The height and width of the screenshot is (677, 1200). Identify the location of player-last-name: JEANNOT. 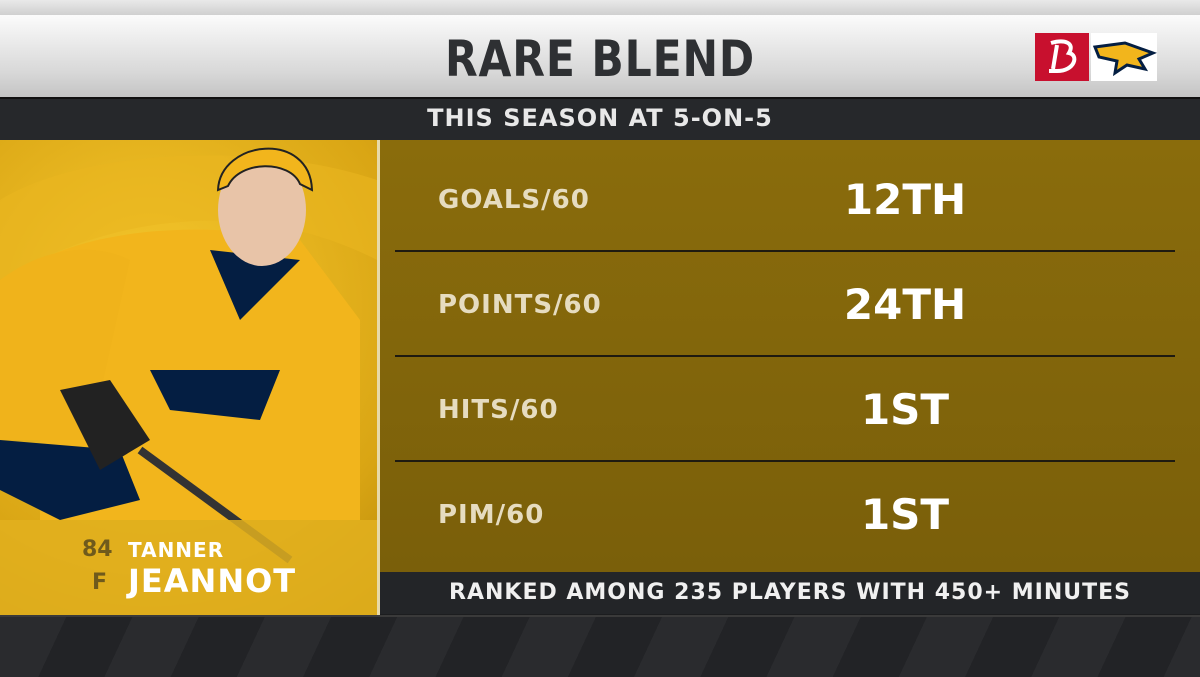
(212, 581).